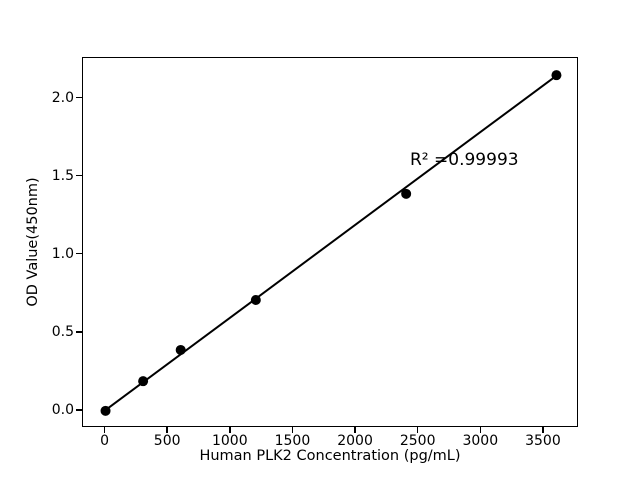 The height and width of the screenshot is (480, 640). What do you see at coordinates (355, 441) in the screenshot?
I see `x-tick-label: 2000` at bounding box center [355, 441].